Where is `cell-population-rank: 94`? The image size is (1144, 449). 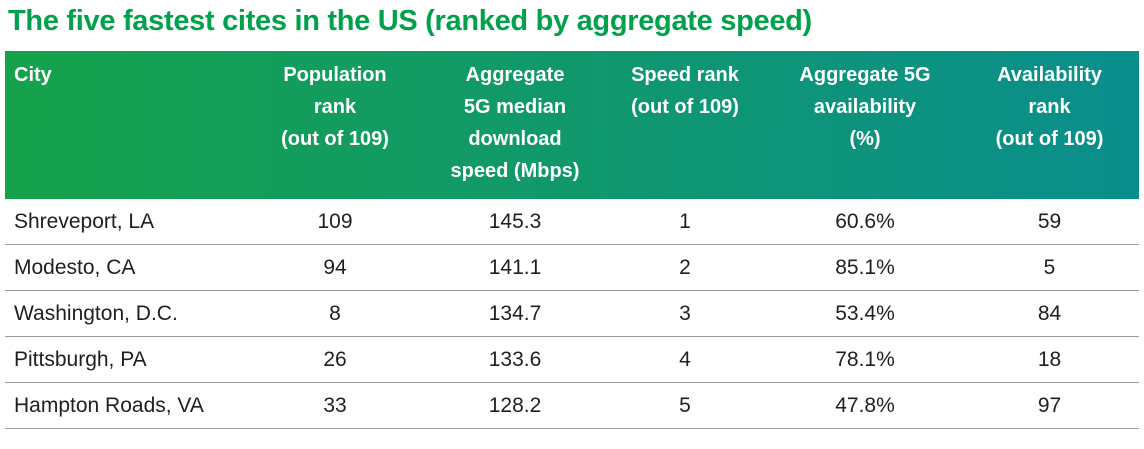 cell-population-rank: 94 is located at coordinates (335, 268).